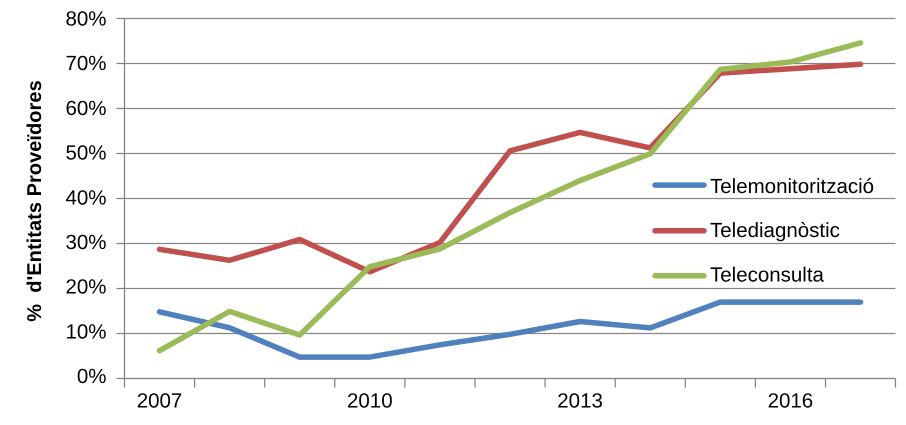 The image size is (906, 425). I want to click on svg-text: Teleconsulta, so click(767, 275).